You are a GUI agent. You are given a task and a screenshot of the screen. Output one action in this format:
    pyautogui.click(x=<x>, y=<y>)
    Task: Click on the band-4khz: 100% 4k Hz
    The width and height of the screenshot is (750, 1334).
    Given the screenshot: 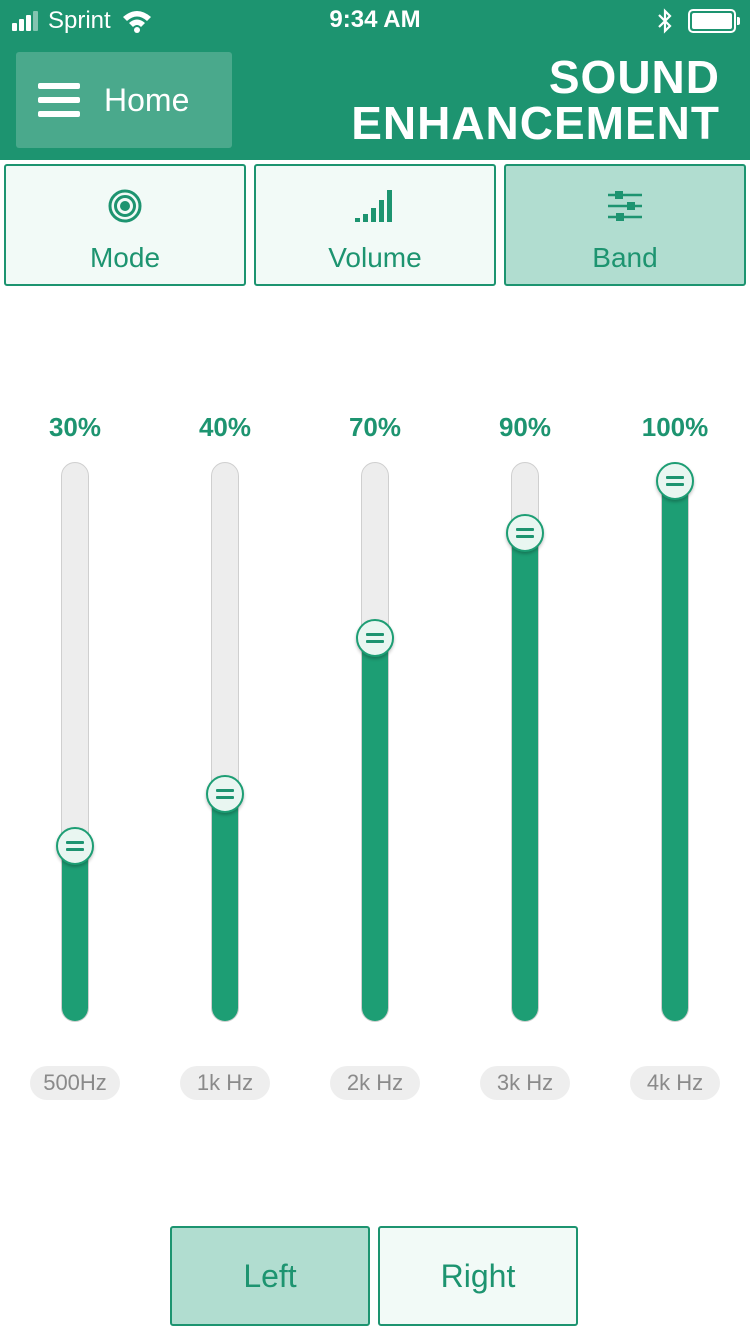 What is the action you would take?
    pyautogui.click(x=675, y=760)
    